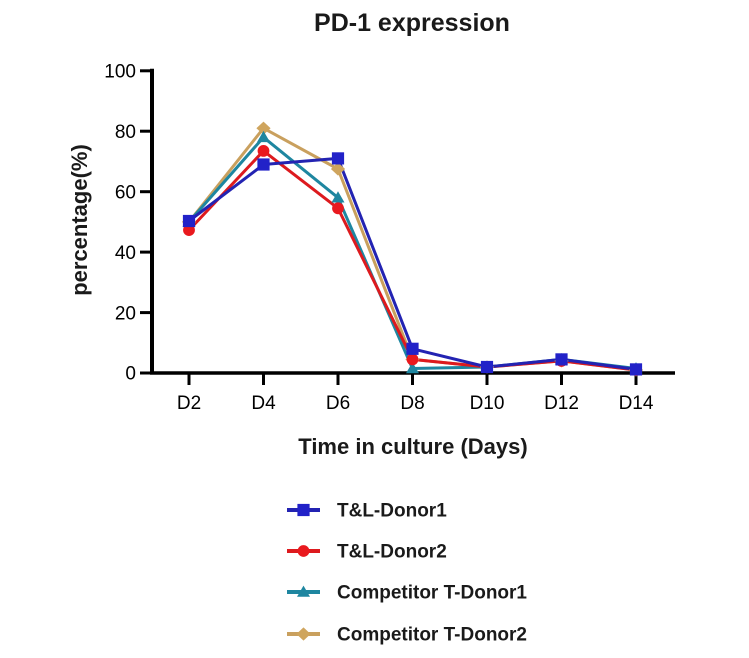  What do you see at coordinates (125, 192) in the screenshot?
I see `svg-text: 60` at bounding box center [125, 192].